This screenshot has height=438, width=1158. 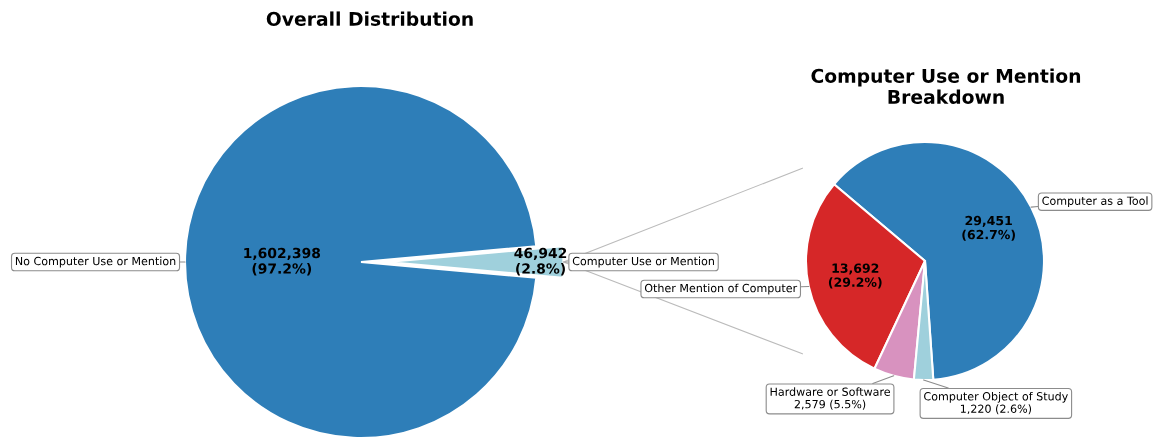 What do you see at coordinates (540, 261) in the screenshot?
I see `data-label: 46,942 (2.8%)` at bounding box center [540, 261].